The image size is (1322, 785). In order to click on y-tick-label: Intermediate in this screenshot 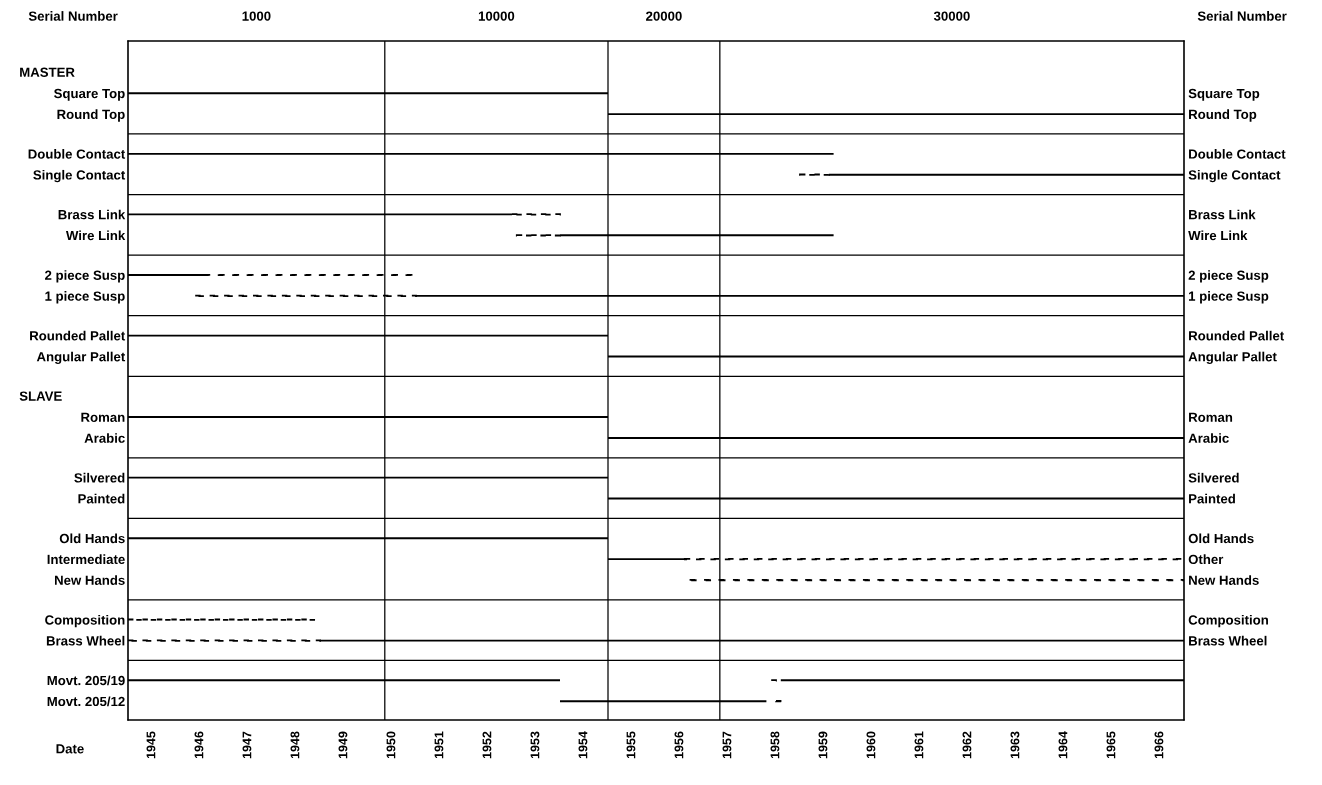, I will do `click(86, 559)`.